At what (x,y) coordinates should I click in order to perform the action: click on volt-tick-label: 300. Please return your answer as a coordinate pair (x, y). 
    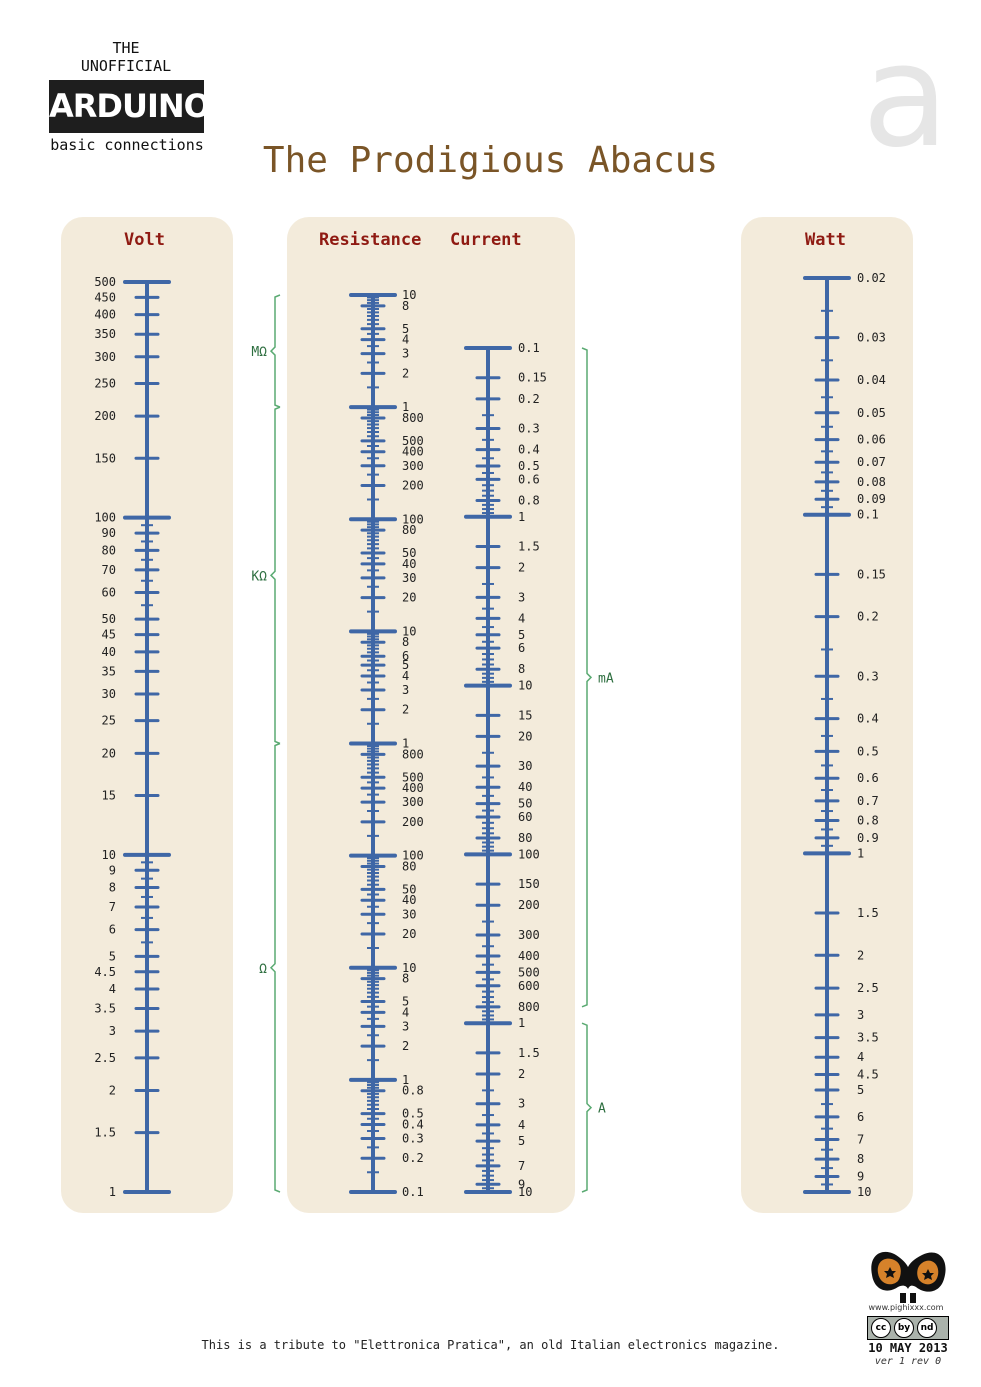
    Looking at the image, I should click on (105, 357).